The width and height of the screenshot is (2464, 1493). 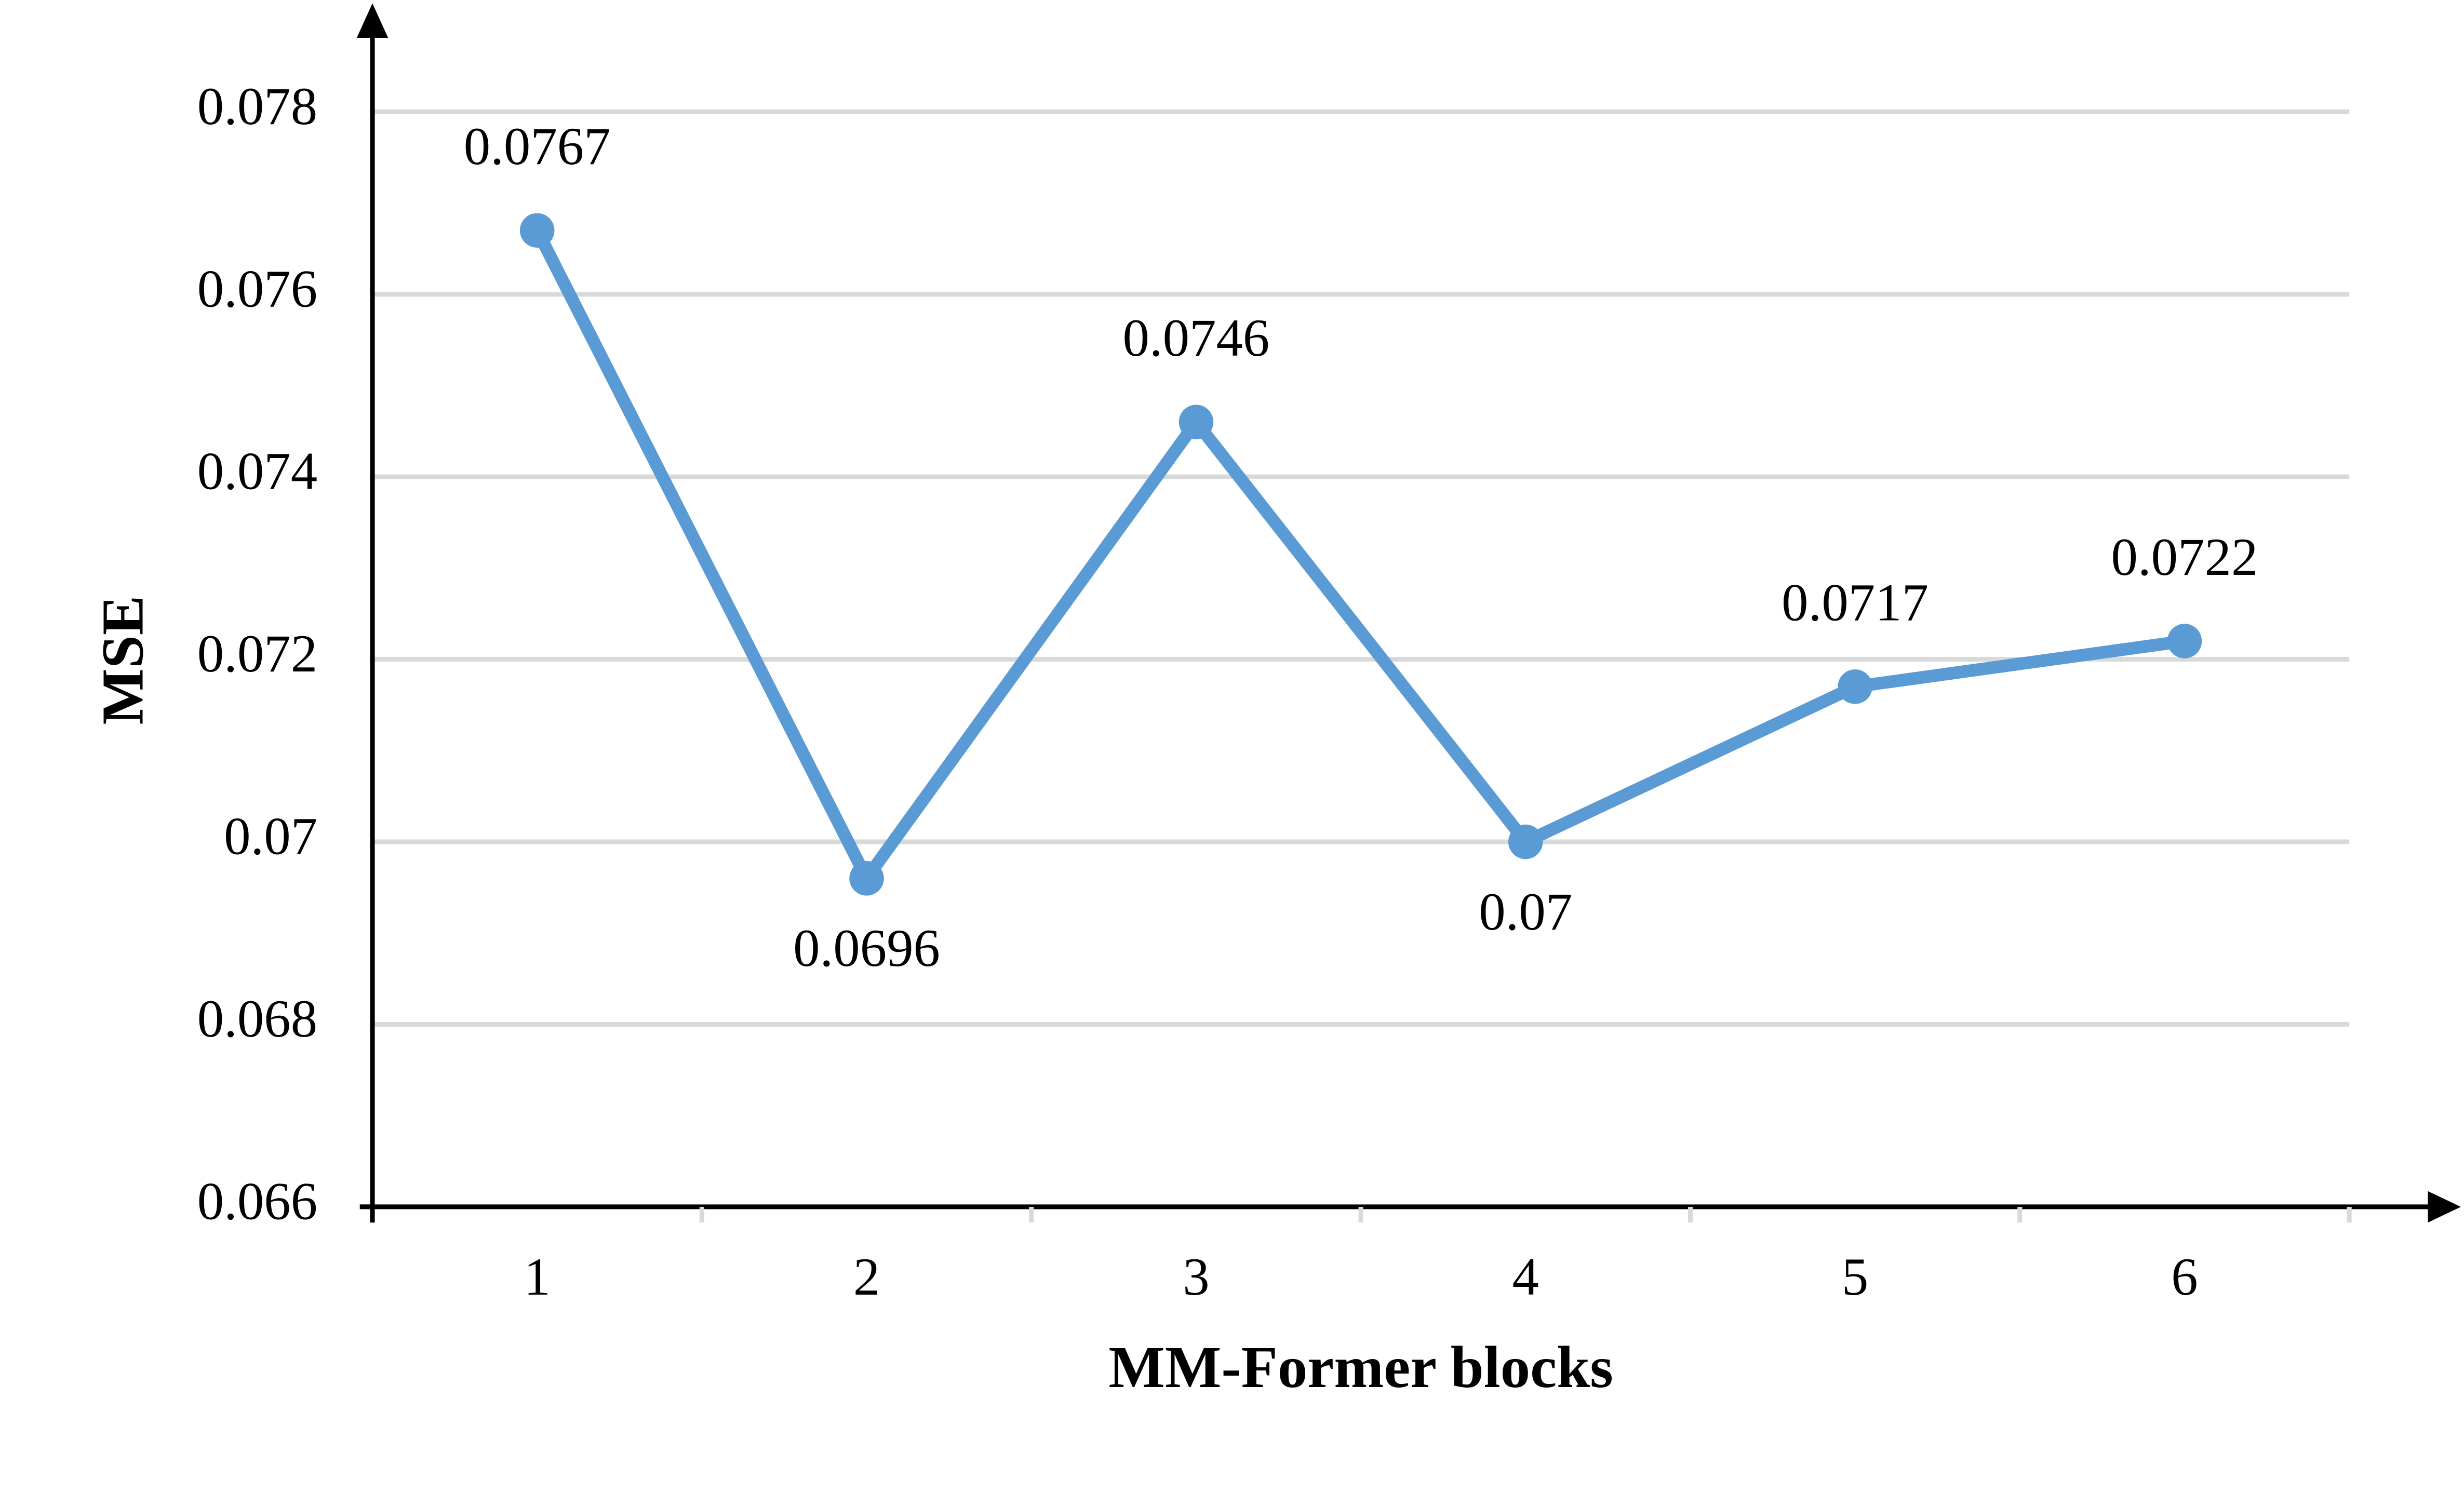 What do you see at coordinates (1195, 338) in the screenshot?
I see `data-label: 0.0746` at bounding box center [1195, 338].